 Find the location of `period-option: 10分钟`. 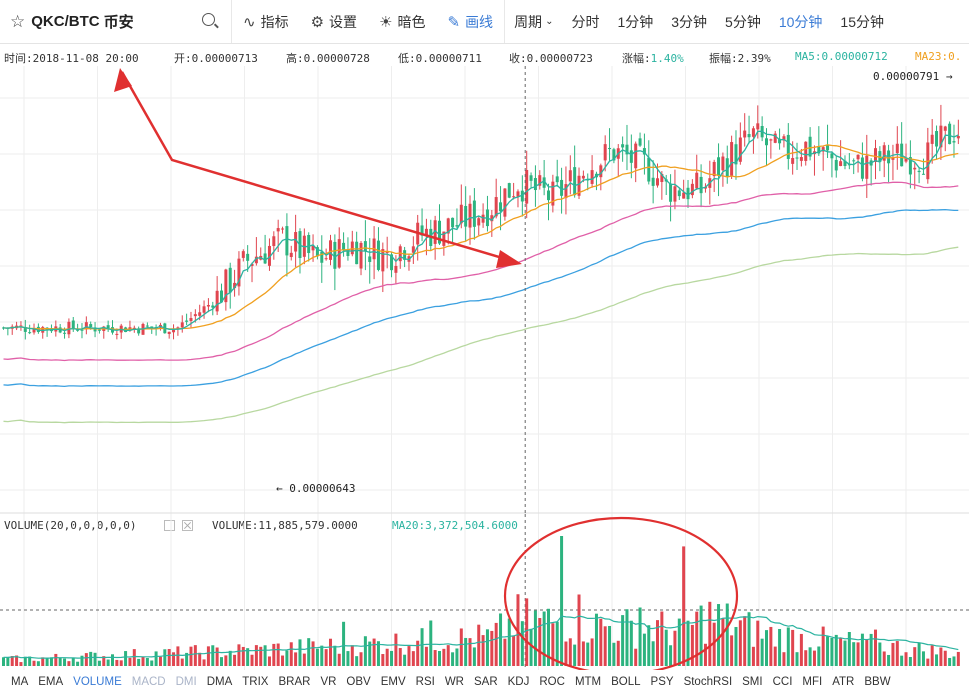

period-option: 10分钟 is located at coordinates (800, 21).